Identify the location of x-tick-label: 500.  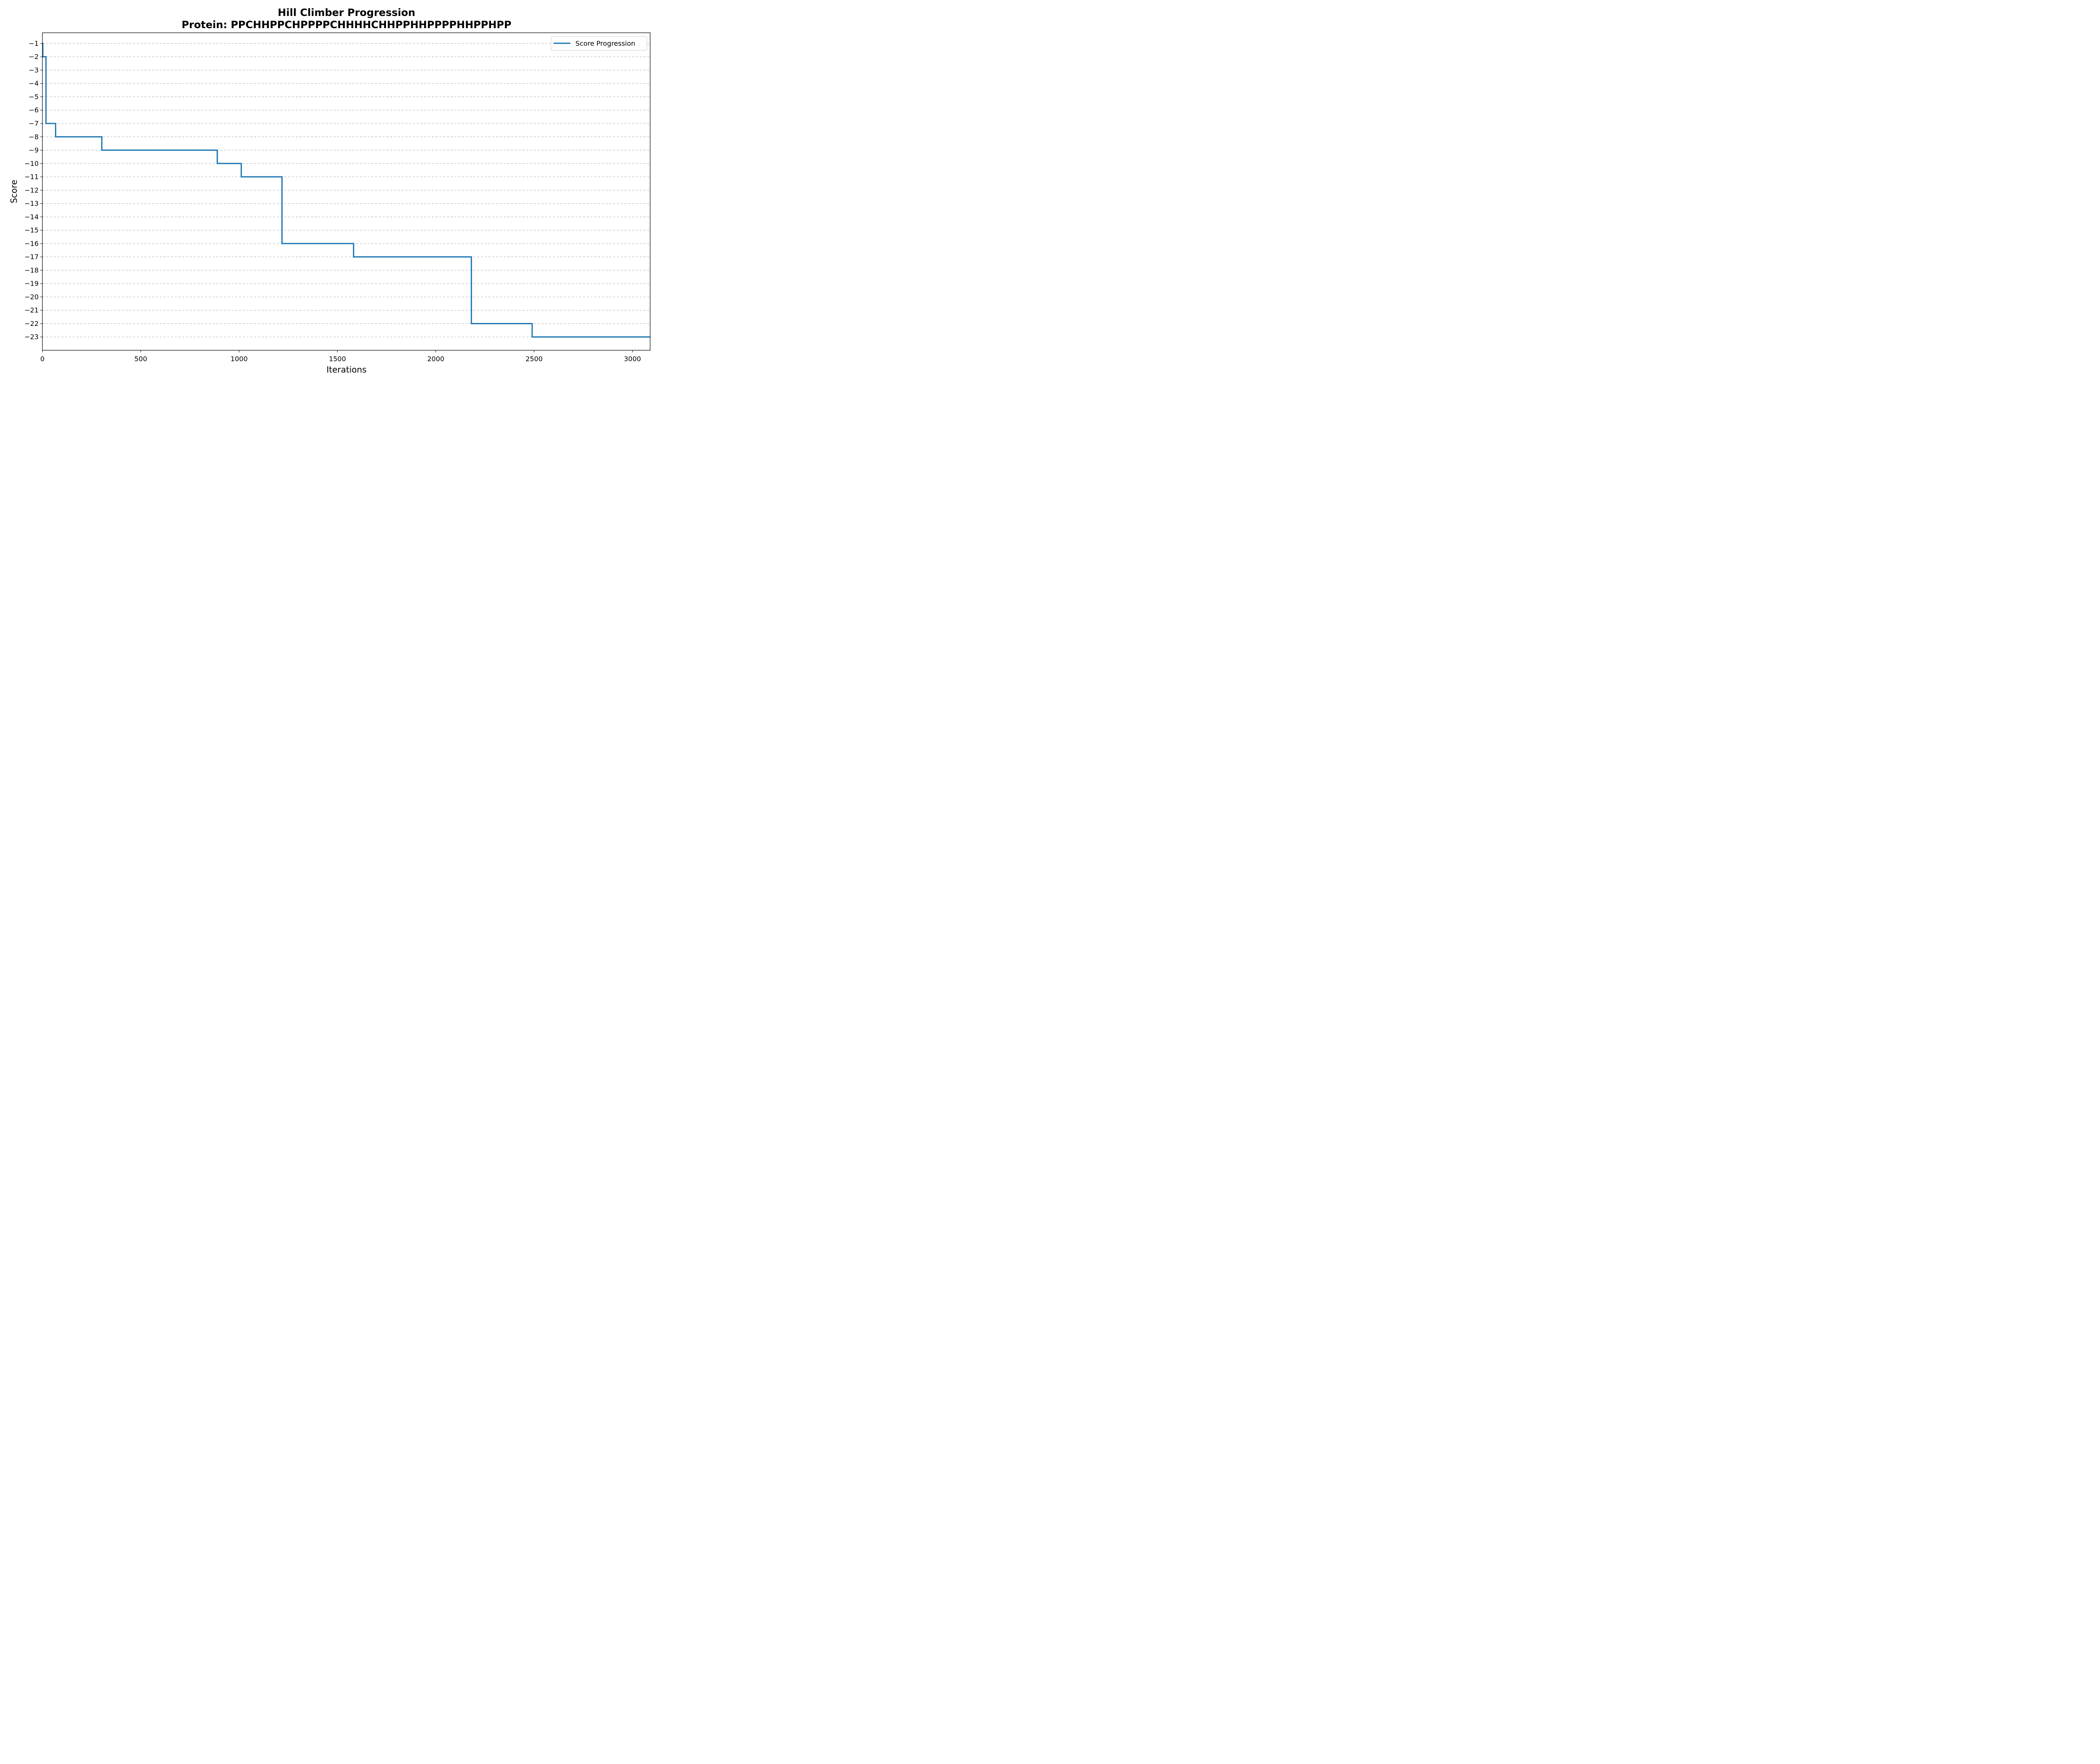
(140, 359).